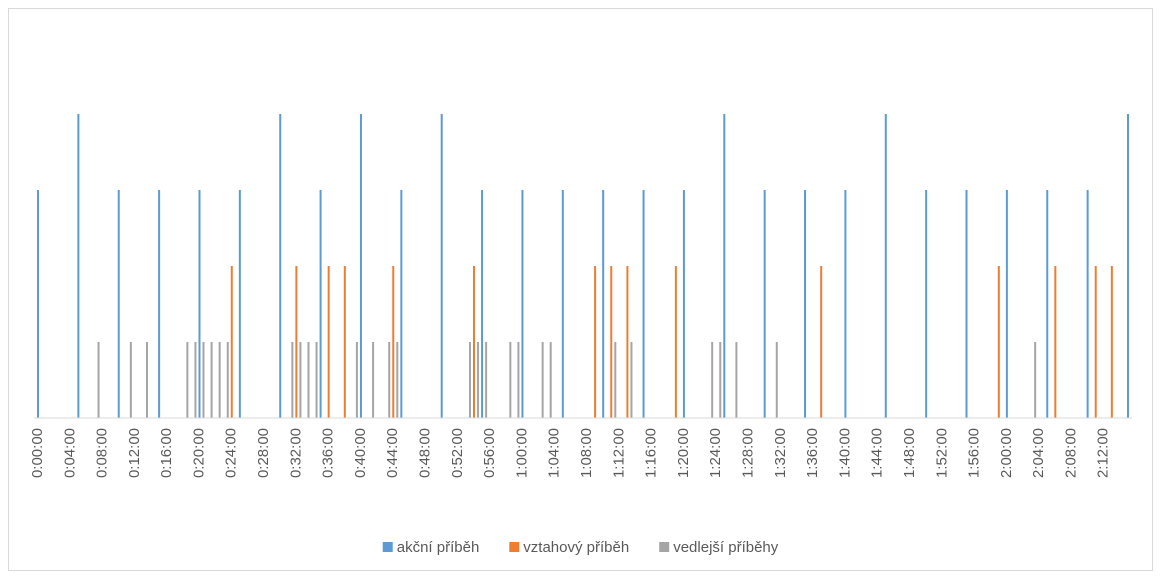 Image resolution: width=1161 pixels, height=580 pixels. Describe the element at coordinates (328, 453) in the screenshot. I see `x-tick-label: 0:36:00` at that location.